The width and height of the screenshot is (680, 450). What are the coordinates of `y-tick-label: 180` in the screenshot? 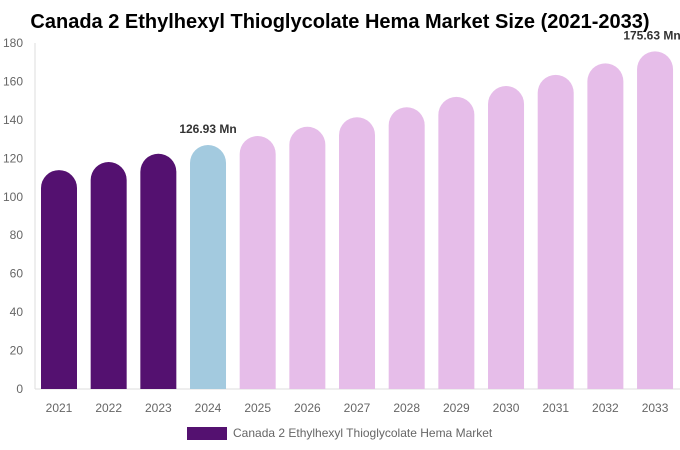 It's located at (13, 43).